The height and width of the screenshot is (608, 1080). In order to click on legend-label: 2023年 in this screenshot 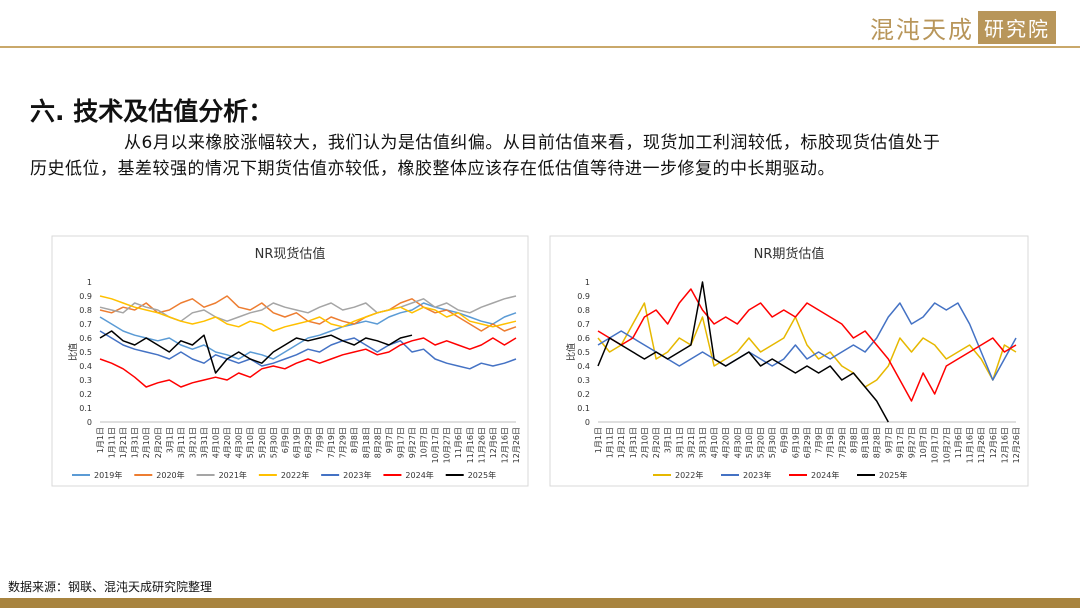, I will do `click(357, 475)`.